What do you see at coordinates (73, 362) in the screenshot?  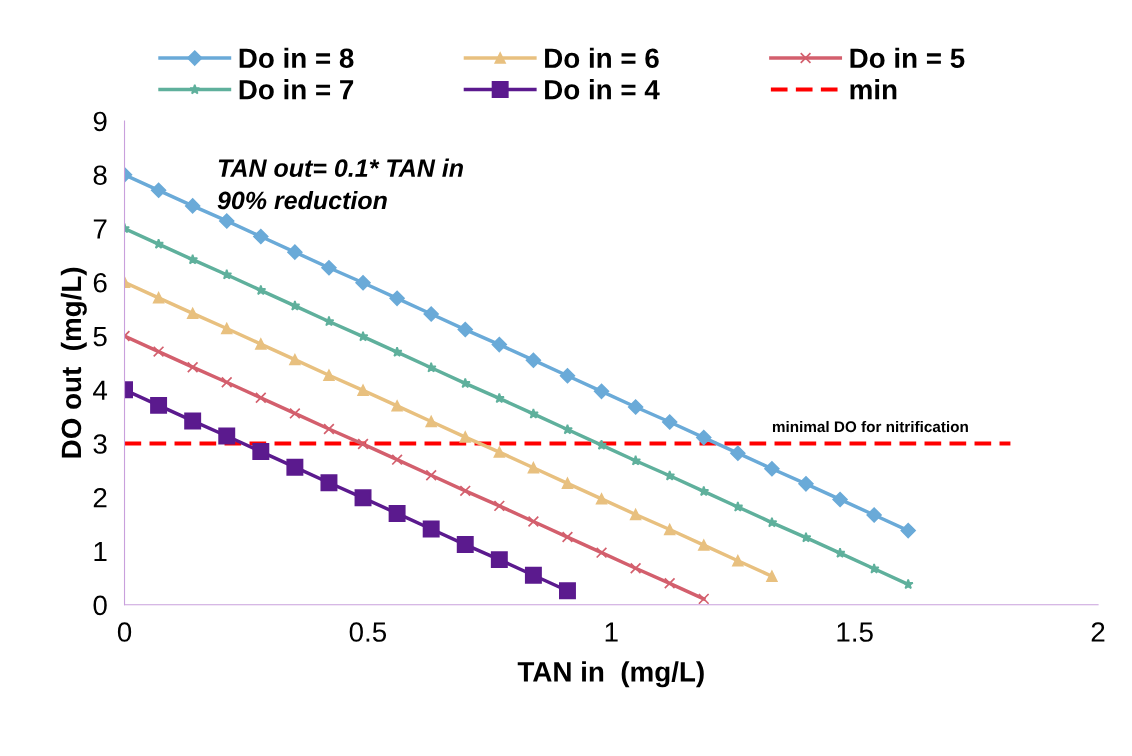 I see `y-axis-title: DO out (mg/L)` at bounding box center [73, 362].